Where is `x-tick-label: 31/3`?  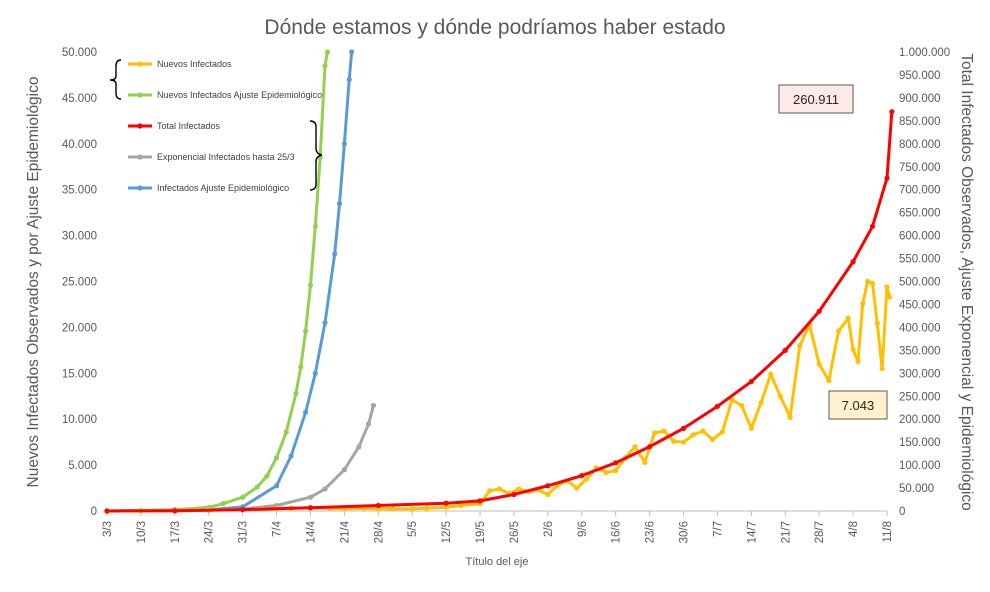 x-tick-label: 31/3 is located at coordinates (244, 532).